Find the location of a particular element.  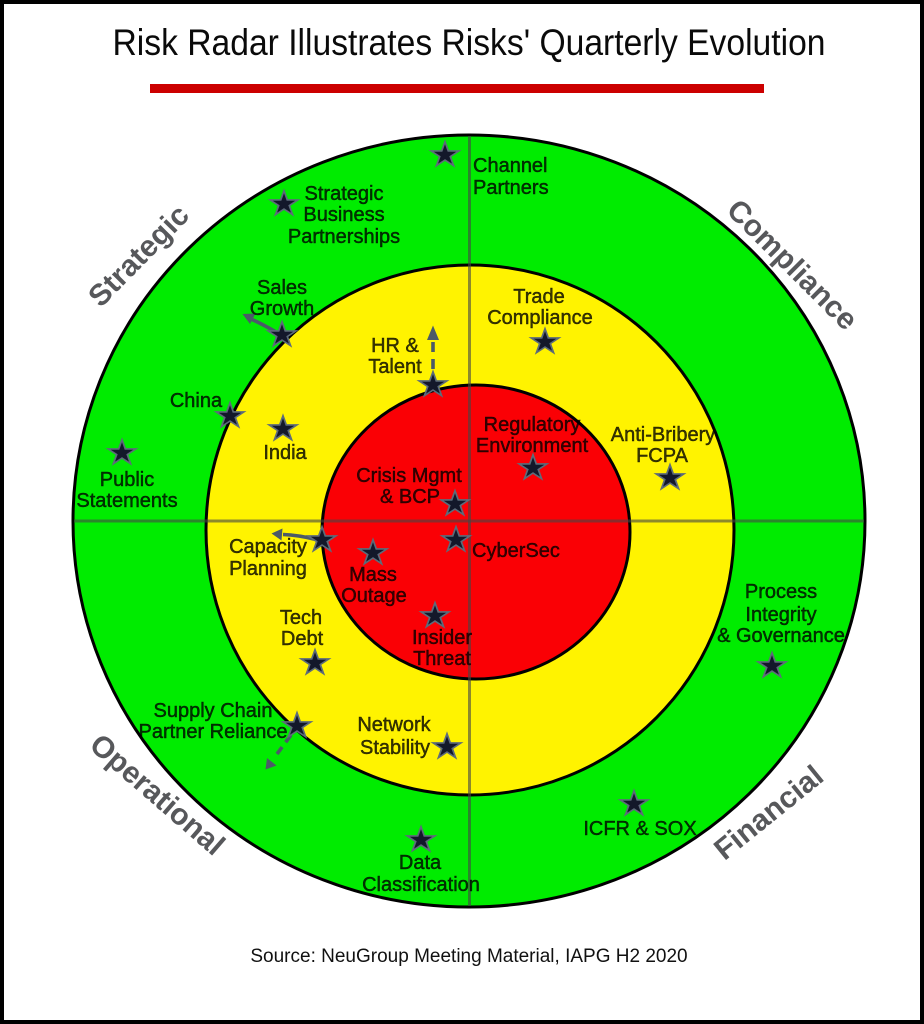

svg-text: Partner Reliance is located at coordinates (213, 732).